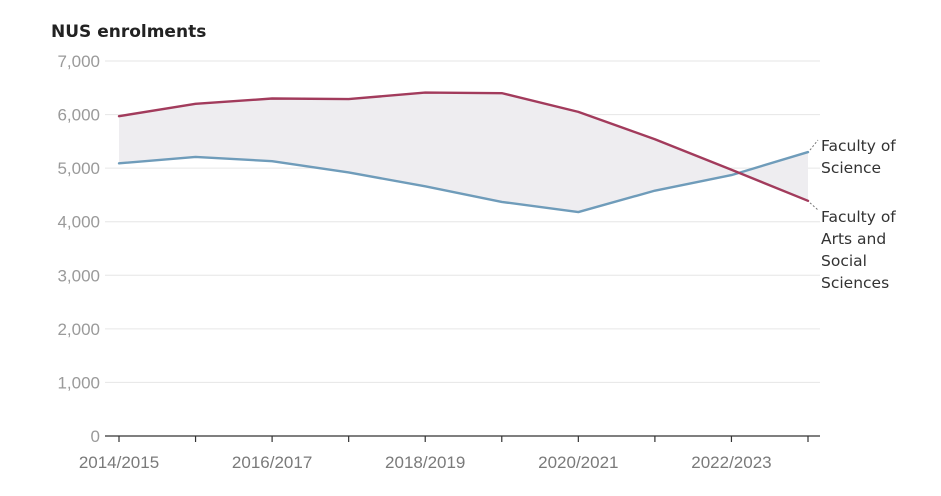 The width and height of the screenshot is (941, 496). What do you see at coordinates (78, 168) in the screenshot?
I see `y-tick-label: 5,000` at bounding box center [78, 168].